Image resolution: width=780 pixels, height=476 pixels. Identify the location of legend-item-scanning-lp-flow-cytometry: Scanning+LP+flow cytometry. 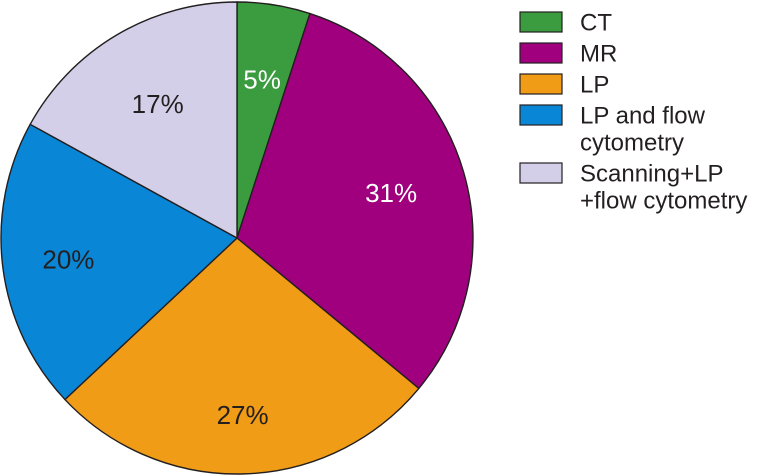
(633, 188).